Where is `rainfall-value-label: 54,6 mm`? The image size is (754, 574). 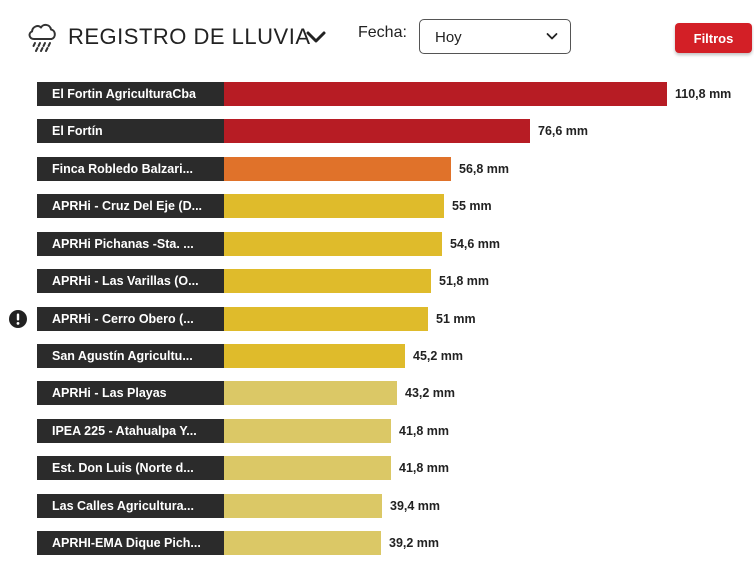
rainfall-value-label: 54,6 mm is located at coordinates (475, 243).